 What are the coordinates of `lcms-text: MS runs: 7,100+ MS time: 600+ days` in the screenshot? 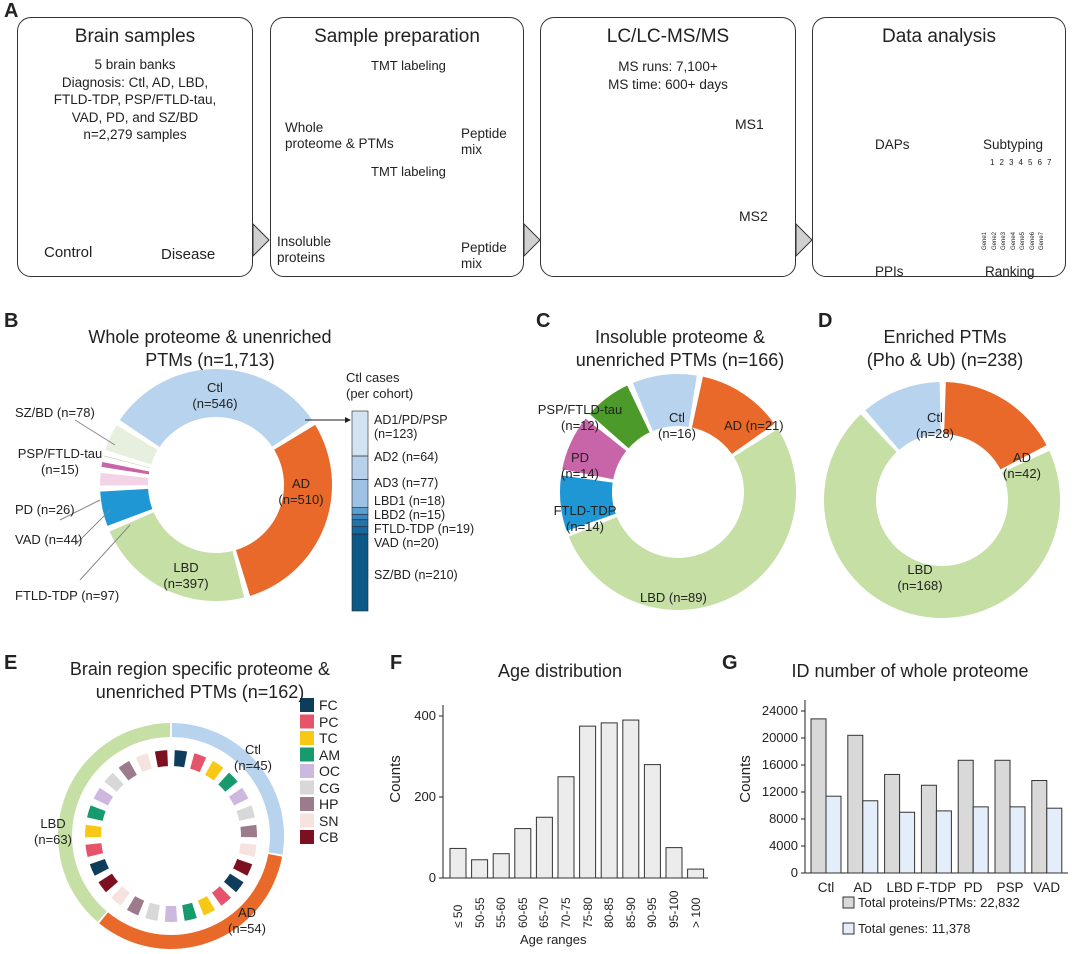 It's located at (668, 75).